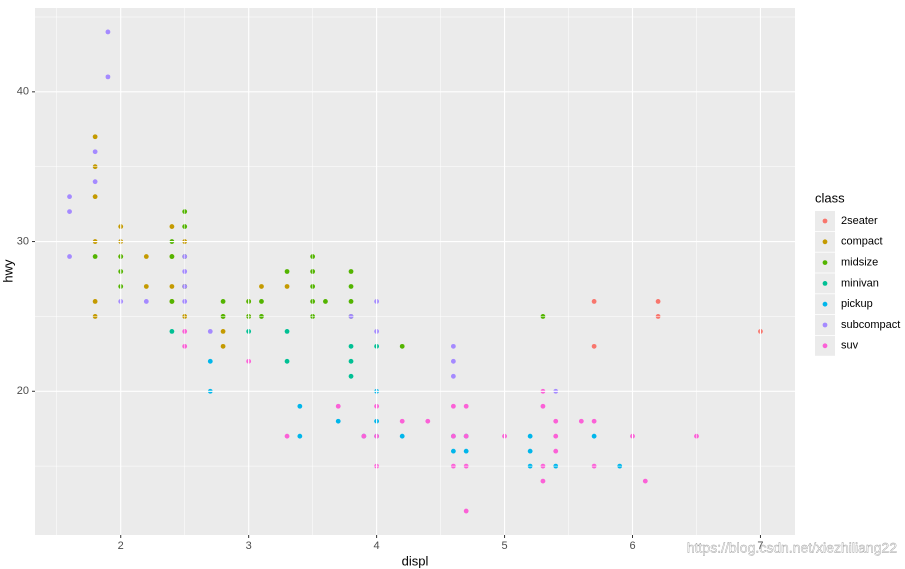 Image resolution: width=905 pixels, height=569 pixels. I want to click on y-tick-label: 40, so click(23, 92).